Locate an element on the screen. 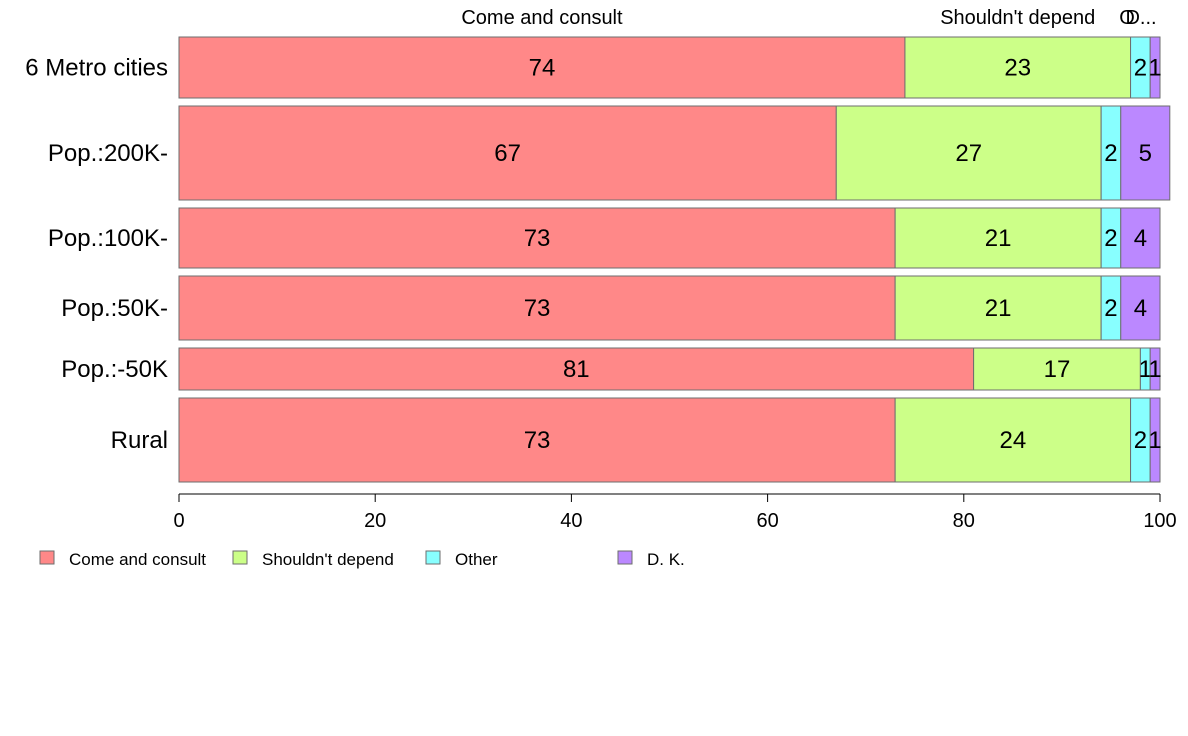 The width and height of the screenshot is (1188, 736). top-series-label: Come and consult is located at coordinates (542, 18).